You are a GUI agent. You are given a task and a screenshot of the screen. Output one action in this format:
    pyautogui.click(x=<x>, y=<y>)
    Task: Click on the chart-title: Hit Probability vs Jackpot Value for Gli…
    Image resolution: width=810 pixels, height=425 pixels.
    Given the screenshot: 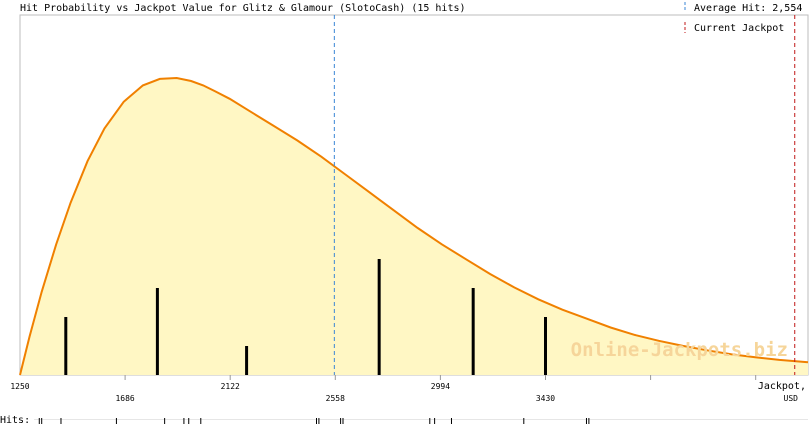 What is the action you would take?
    pyautogui.click(x=243, y=8)
    